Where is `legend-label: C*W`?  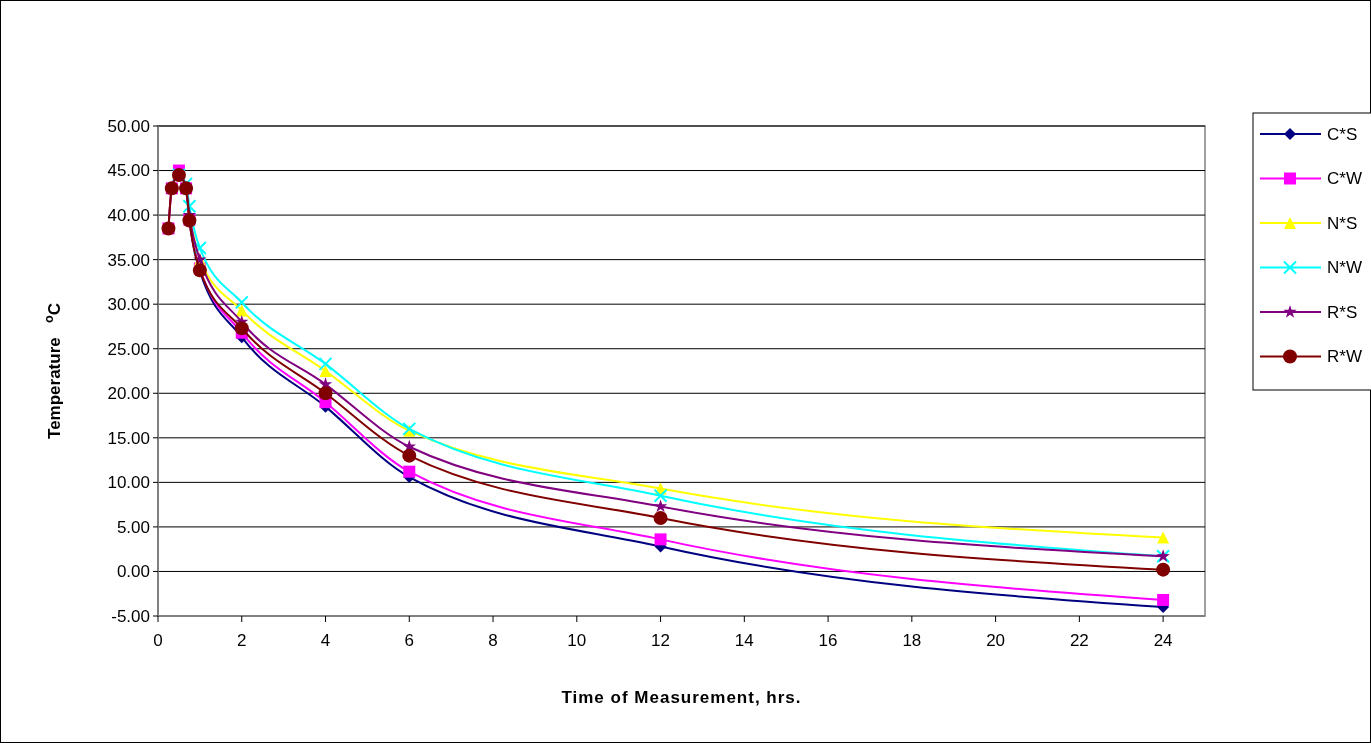
legend-label: C*W is located at coordinates (1344, 179).